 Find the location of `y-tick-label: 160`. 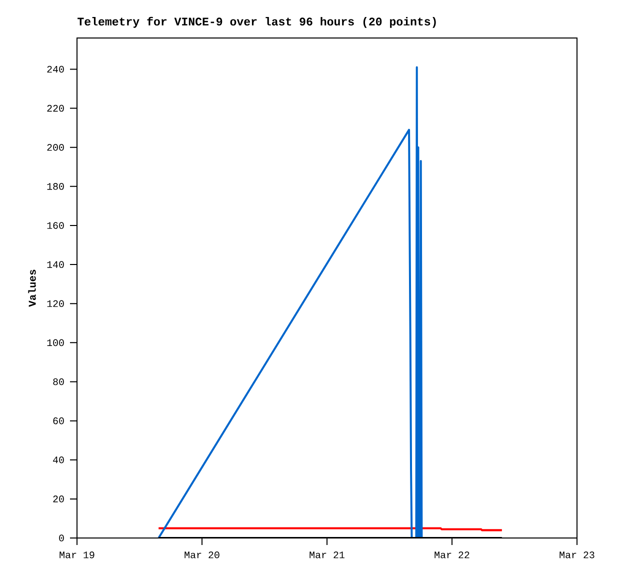

y-tick-label: 160 is located at coordinates (55, 225).